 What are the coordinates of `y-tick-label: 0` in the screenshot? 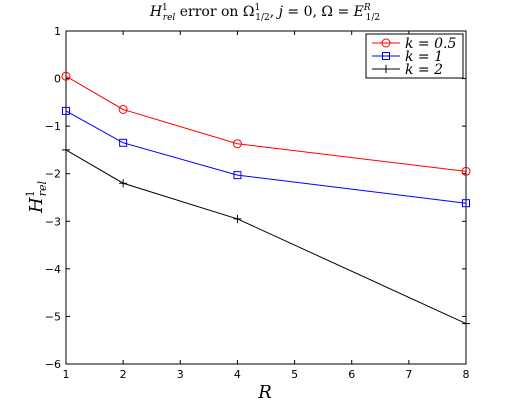 It's located at (57, 79).